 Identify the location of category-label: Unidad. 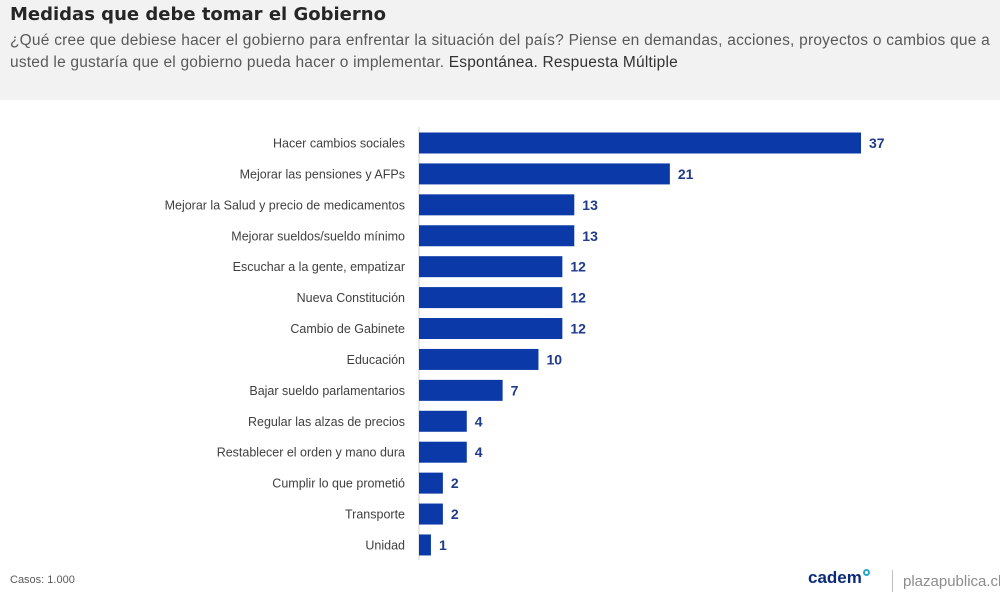
(385, 545).